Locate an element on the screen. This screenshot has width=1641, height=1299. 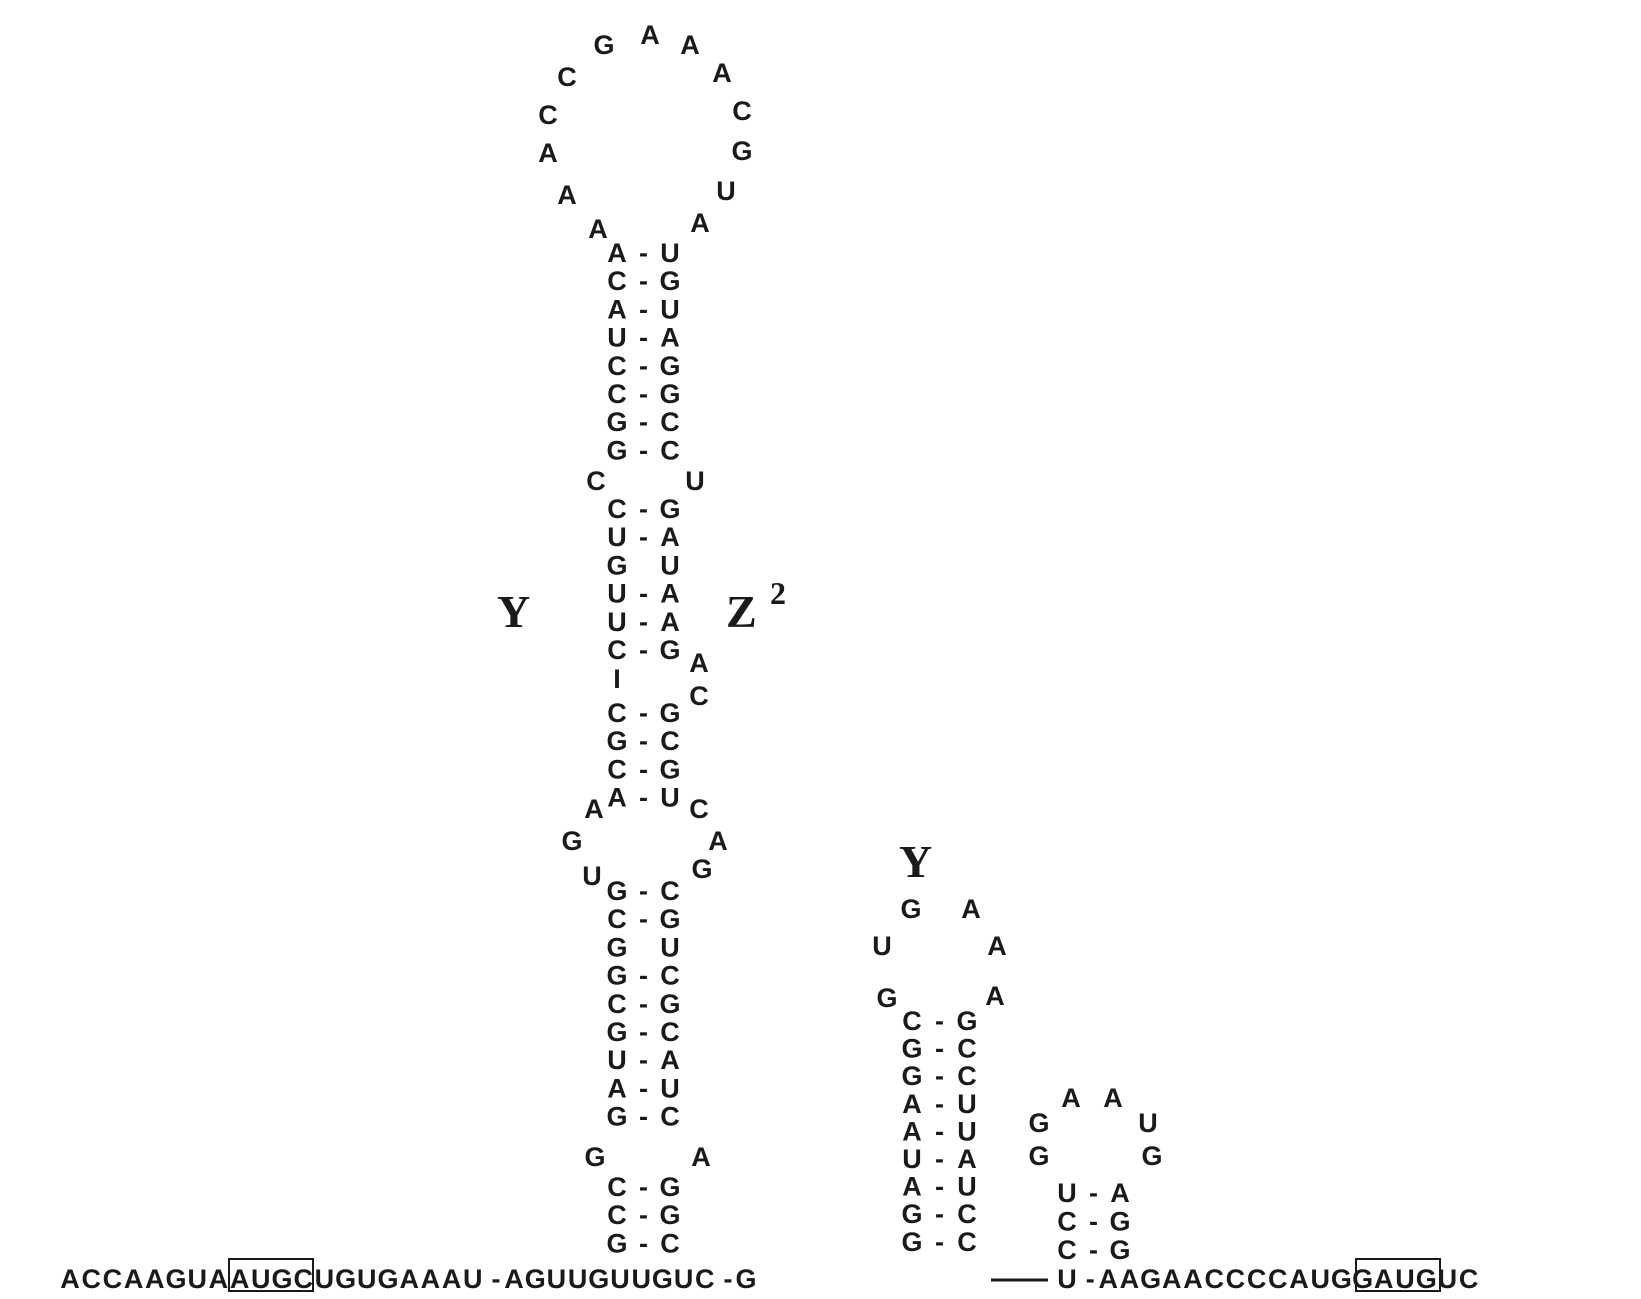
h3-stem-left: U is located at coordinates (1067, 1193).